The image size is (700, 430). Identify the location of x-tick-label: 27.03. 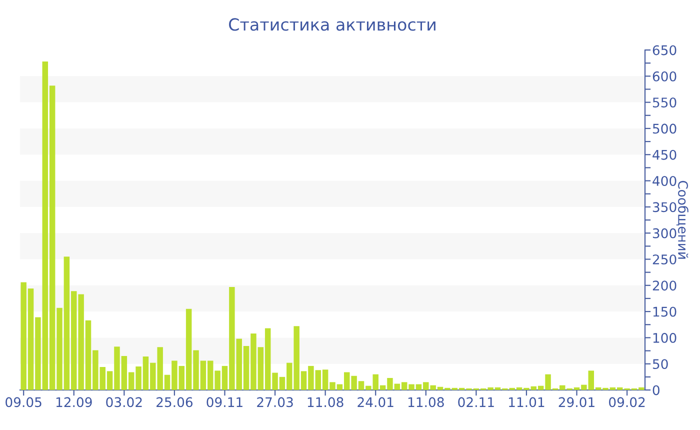
(275, 402).